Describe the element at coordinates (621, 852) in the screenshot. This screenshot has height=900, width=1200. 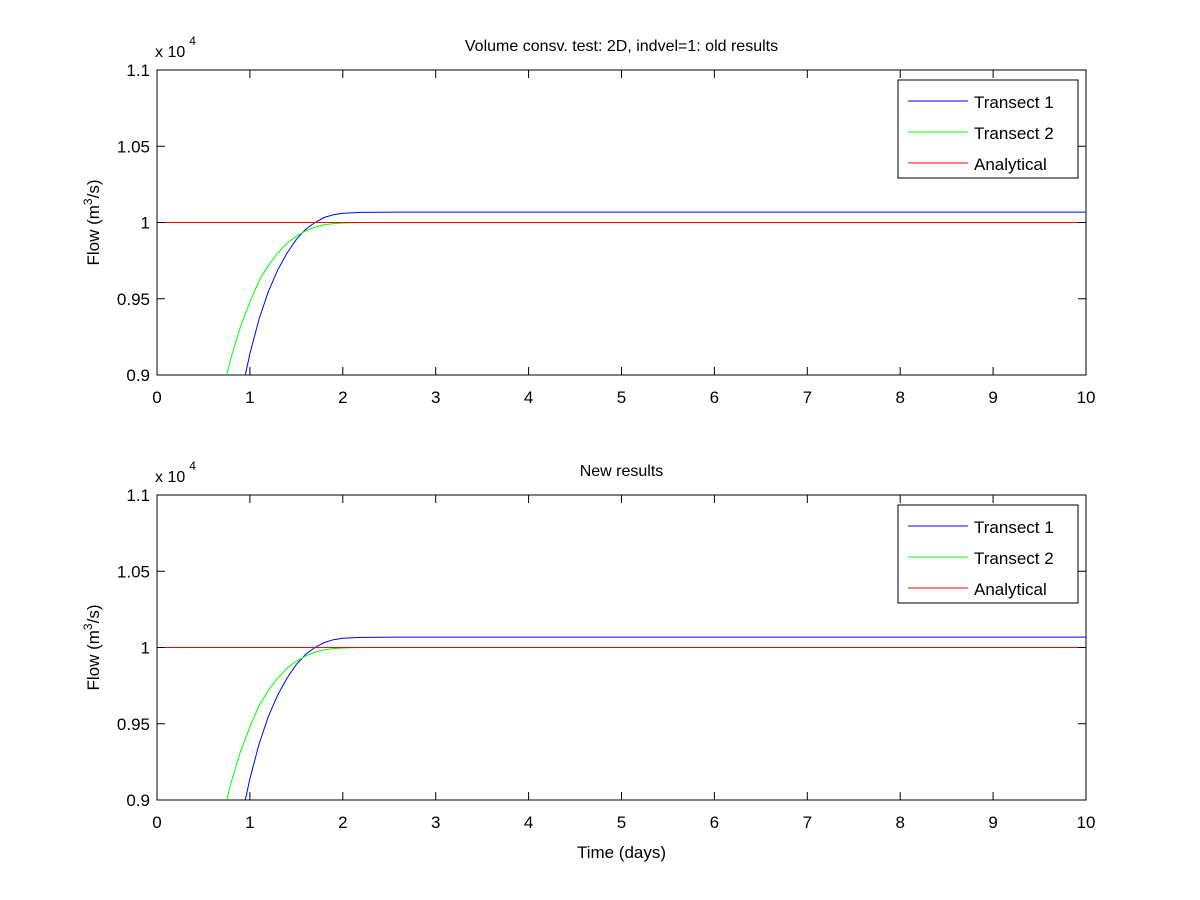
I see `x-axis-label: Time (days)` at that location.